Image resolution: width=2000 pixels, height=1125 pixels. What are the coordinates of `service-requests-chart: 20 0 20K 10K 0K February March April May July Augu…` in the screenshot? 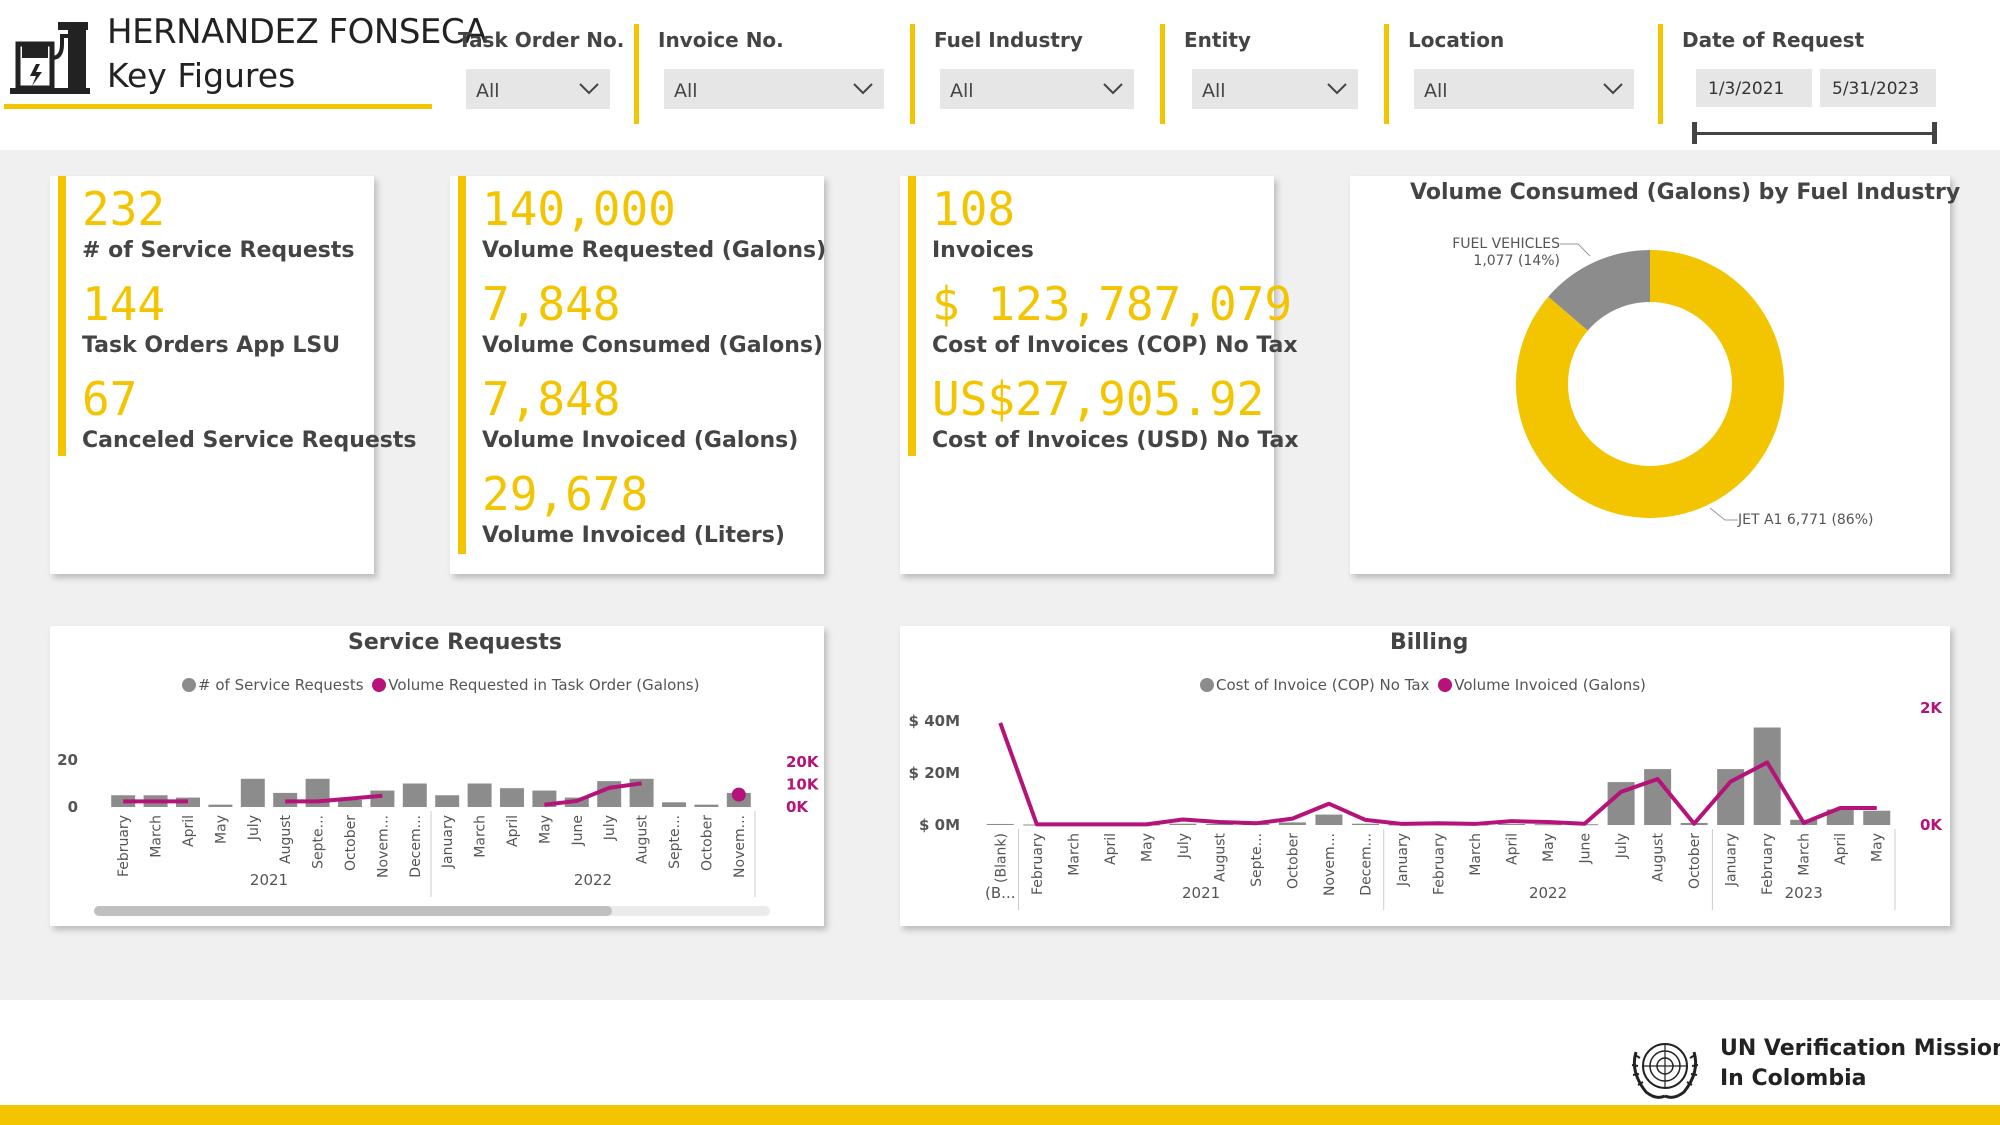 It's located at (437, 776).